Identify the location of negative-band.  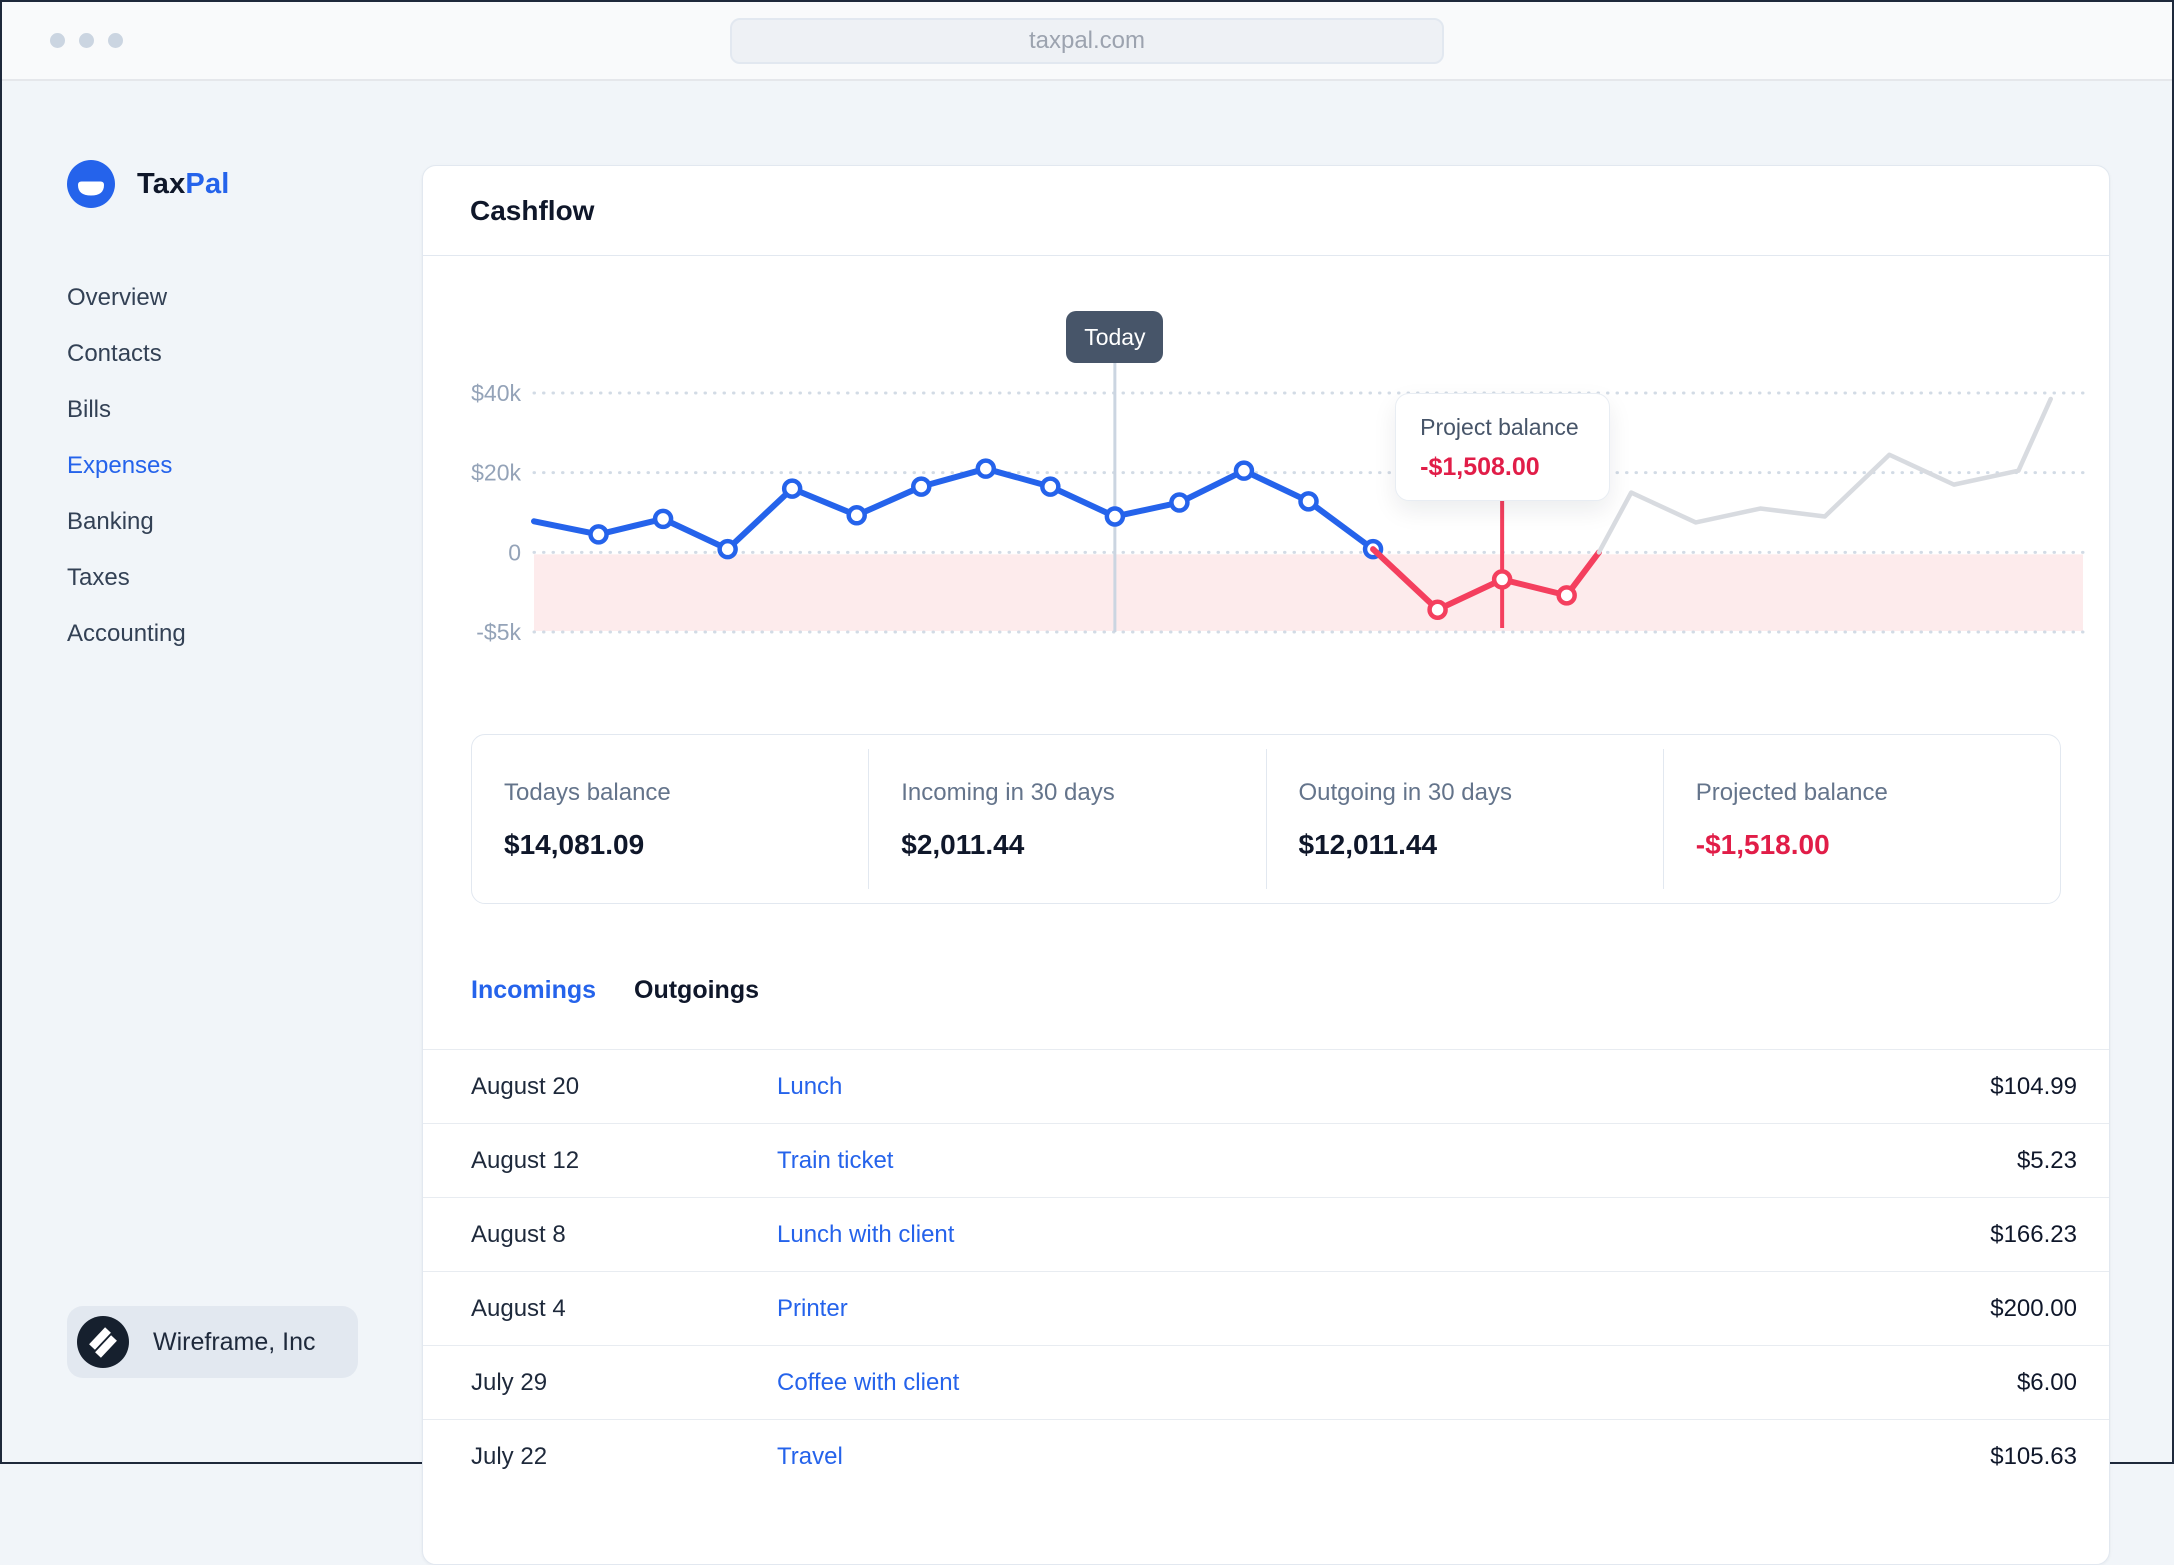
(1308, 592).